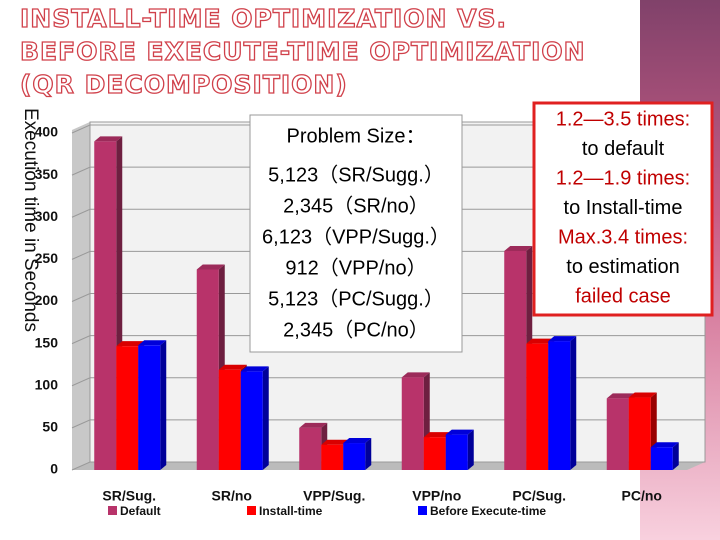  I want to click on annotation-line: 2,345（SR/no）, so click(356, 205).